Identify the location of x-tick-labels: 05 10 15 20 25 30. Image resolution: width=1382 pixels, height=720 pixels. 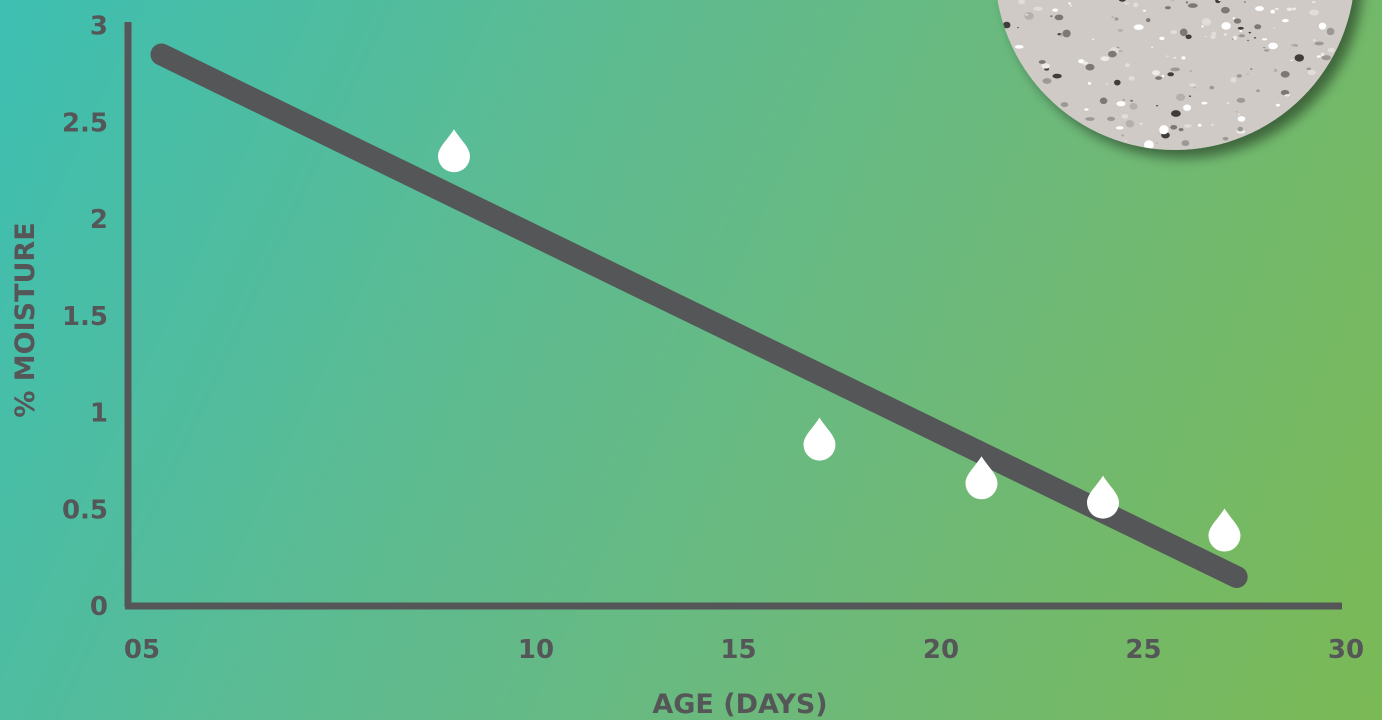
(744, 650).